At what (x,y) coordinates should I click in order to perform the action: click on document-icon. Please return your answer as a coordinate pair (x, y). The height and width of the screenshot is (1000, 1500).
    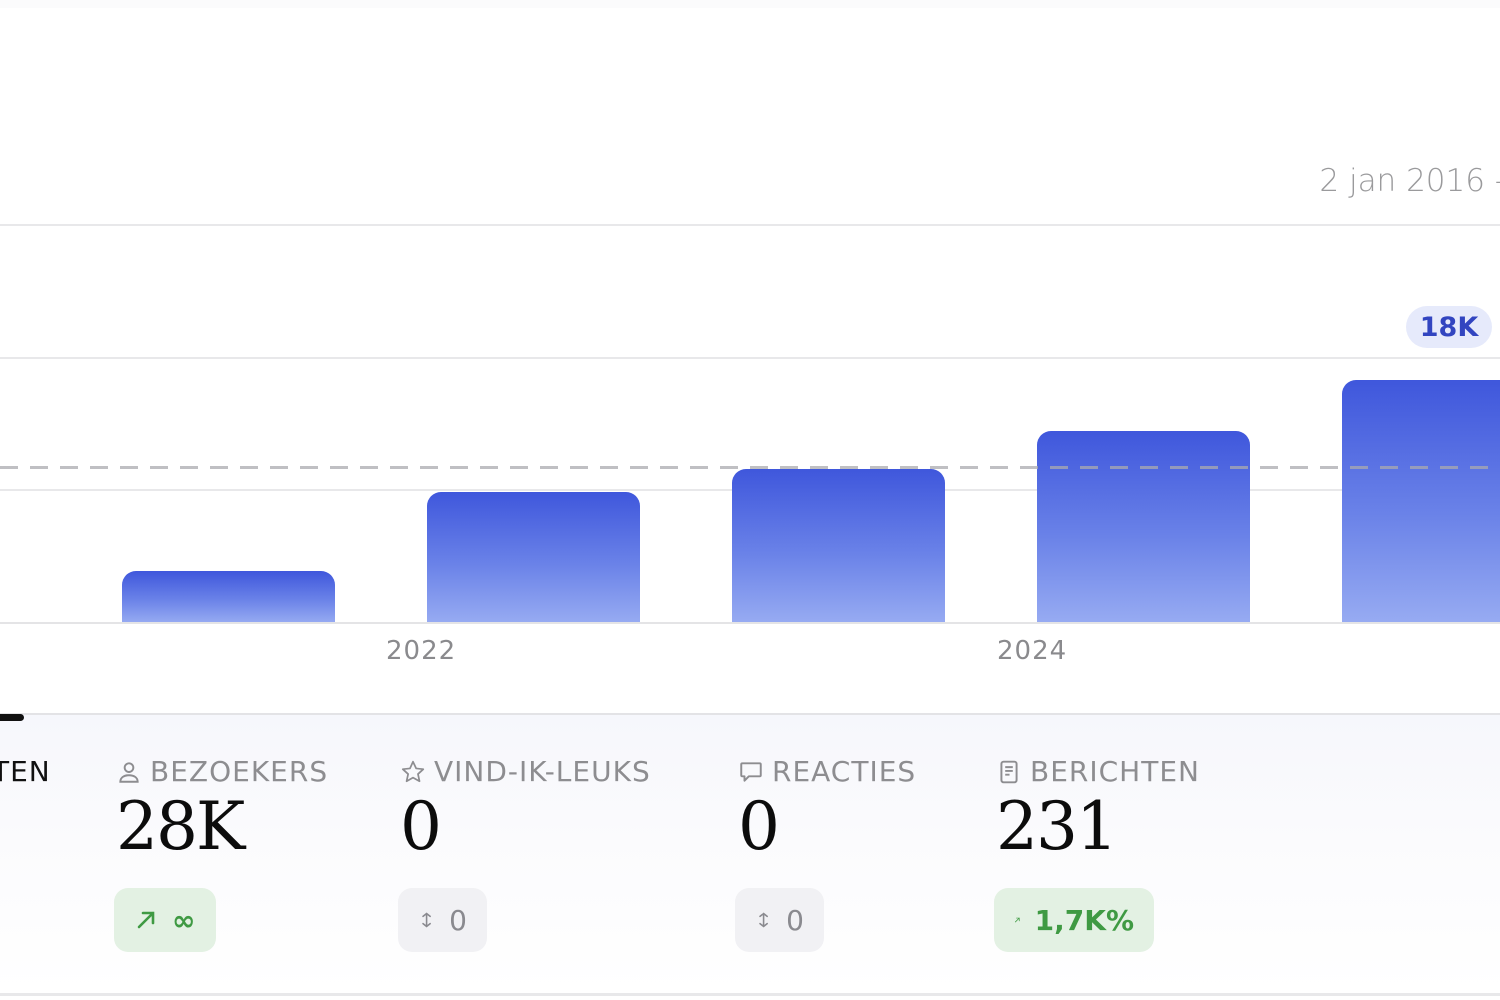
    Looking at the image, I should click on (1009, 771).